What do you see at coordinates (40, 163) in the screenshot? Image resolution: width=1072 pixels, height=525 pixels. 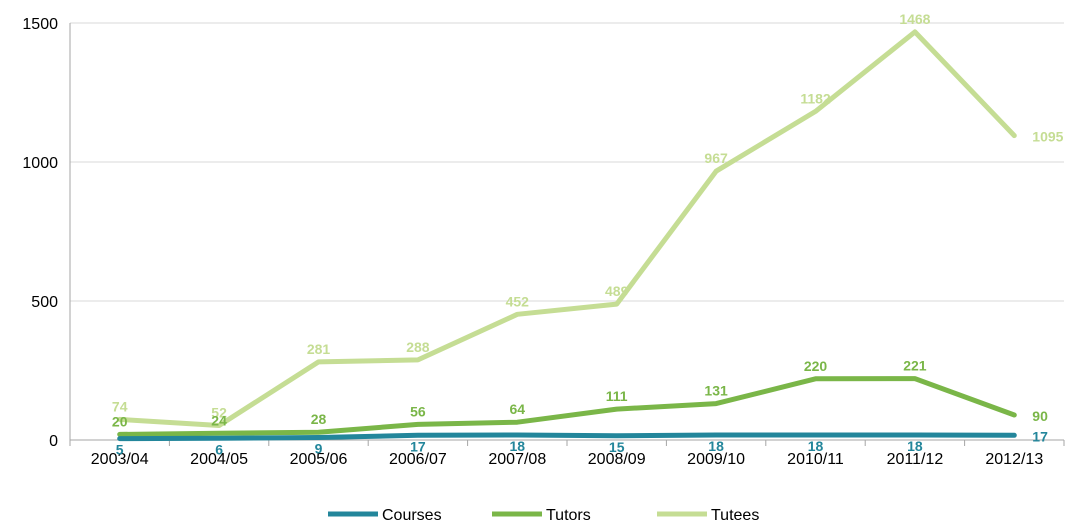 I see `y-tick-label: 1000` at bounding box center [40, 163].